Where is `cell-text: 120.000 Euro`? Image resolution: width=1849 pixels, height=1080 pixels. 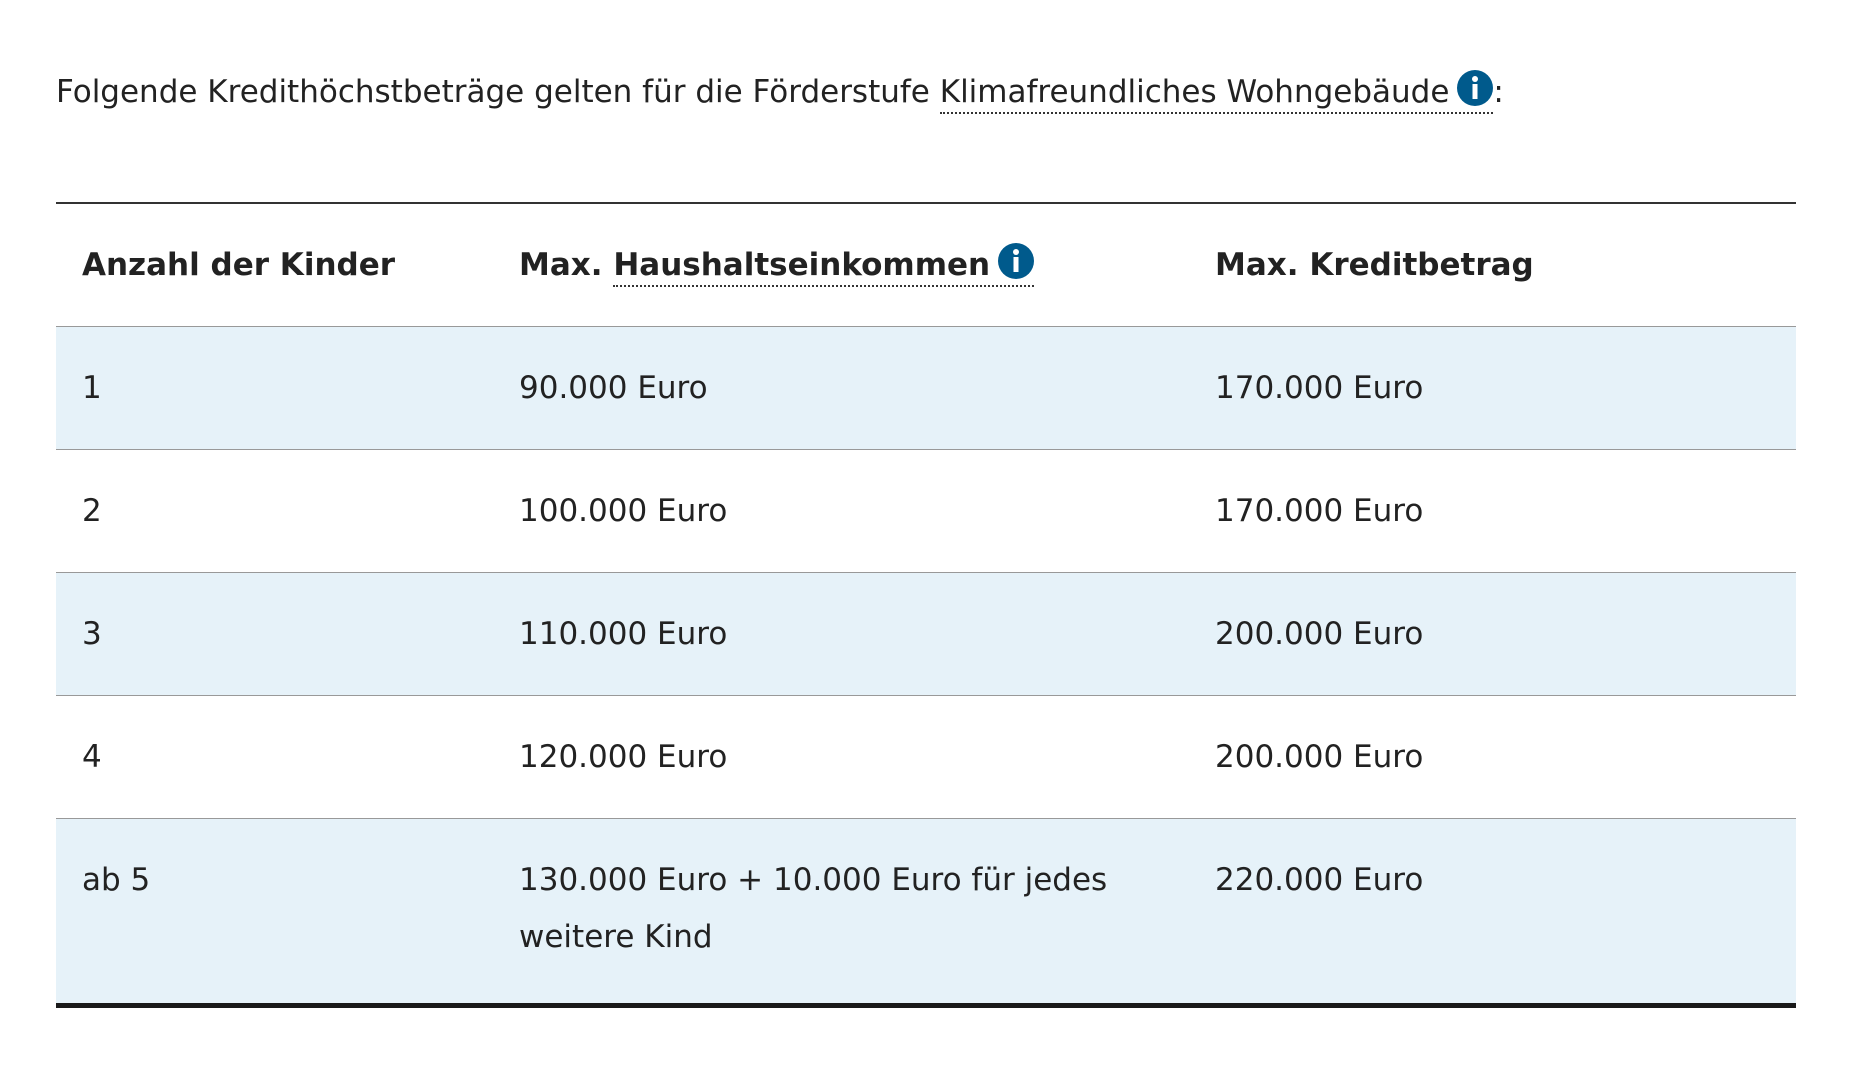 cell-text: 120.000 Euro is located at coordinates (623, 756).